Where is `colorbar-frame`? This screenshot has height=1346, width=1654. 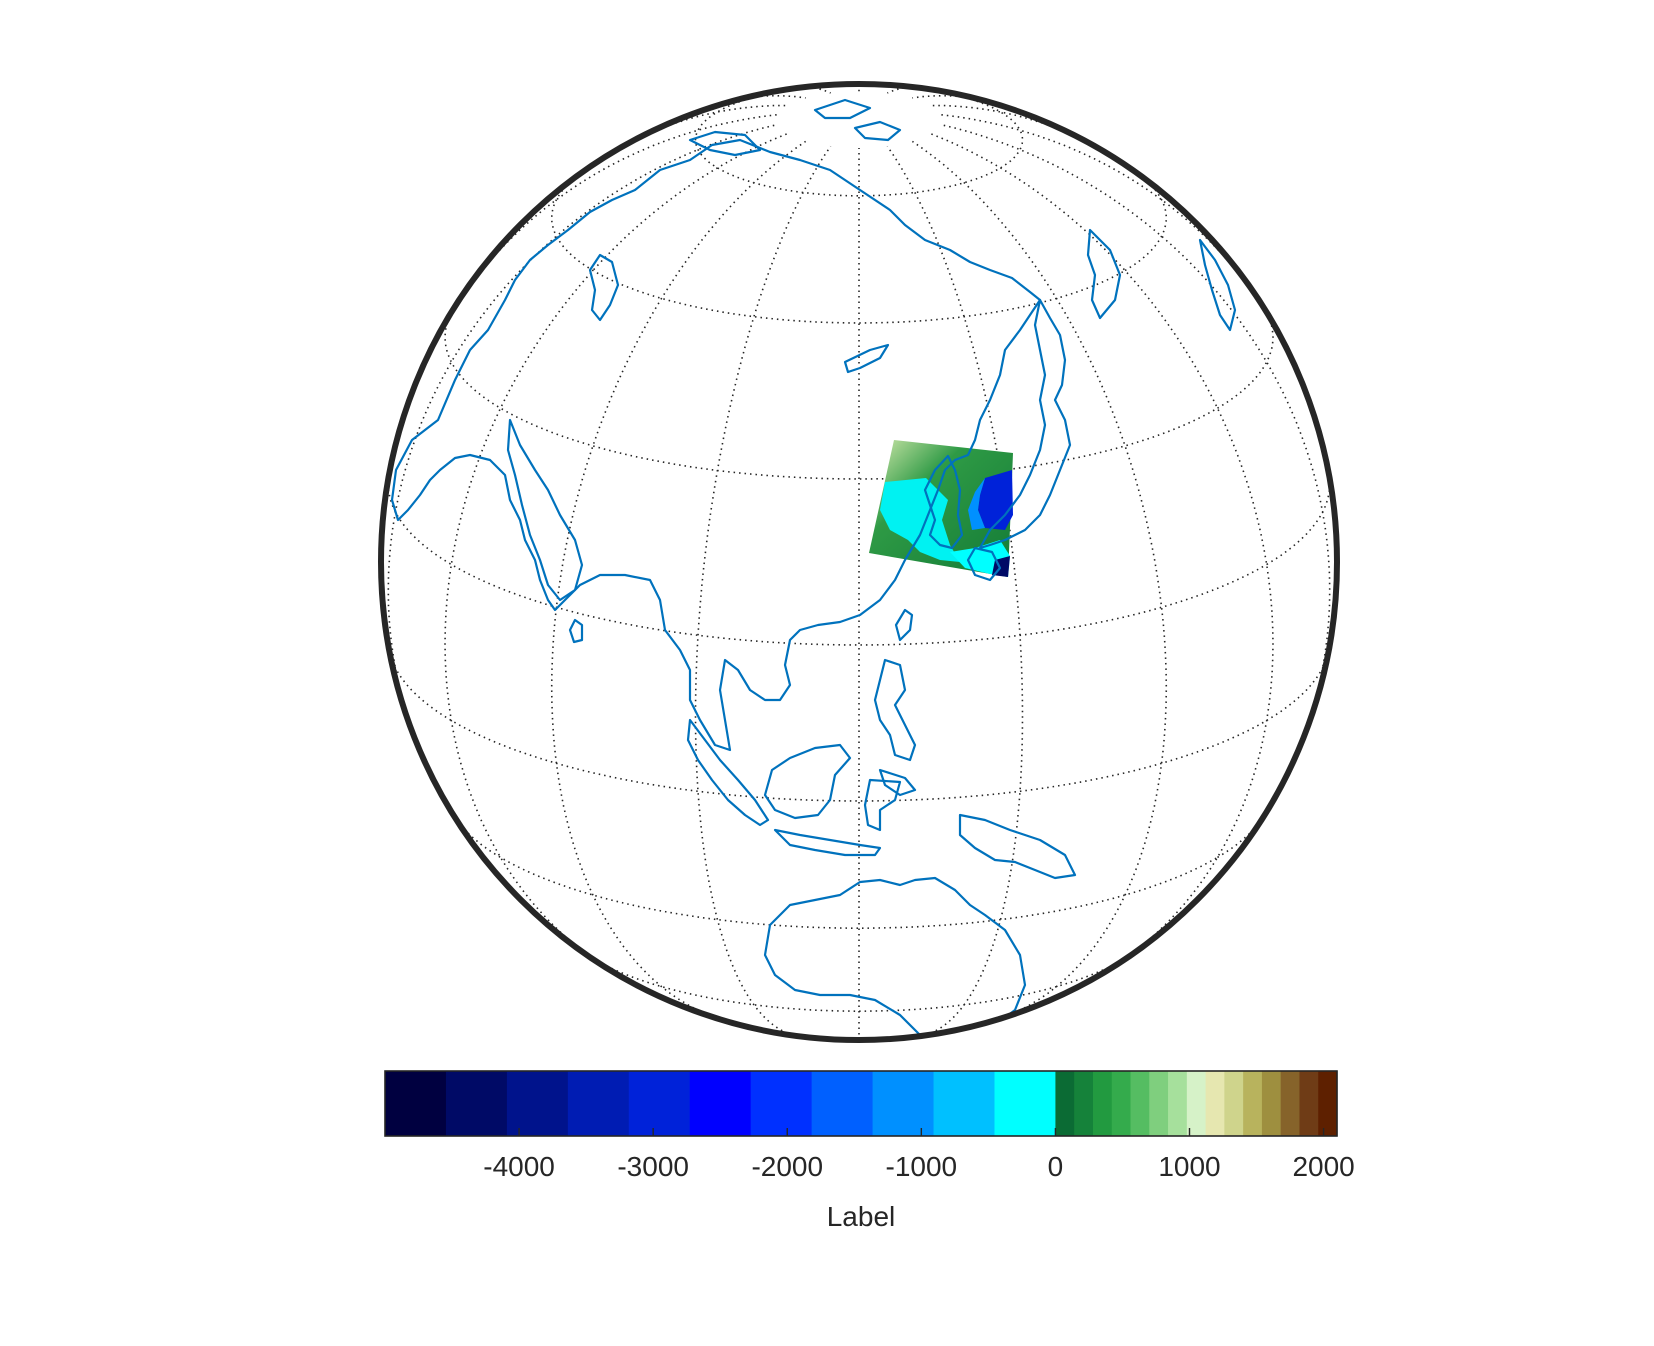 colorbar-frame is located at coordinates (861, 1103).